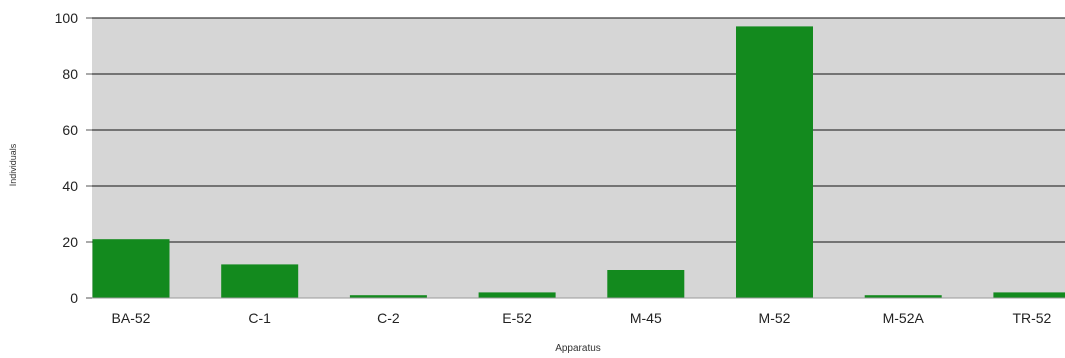 Image resolution: width=1065 pixels, height=358 pixels. What do you see at coordinates (70, 242) in the screenshot?
I see `y-tick-label: 20` at bounding box center [70, 242].